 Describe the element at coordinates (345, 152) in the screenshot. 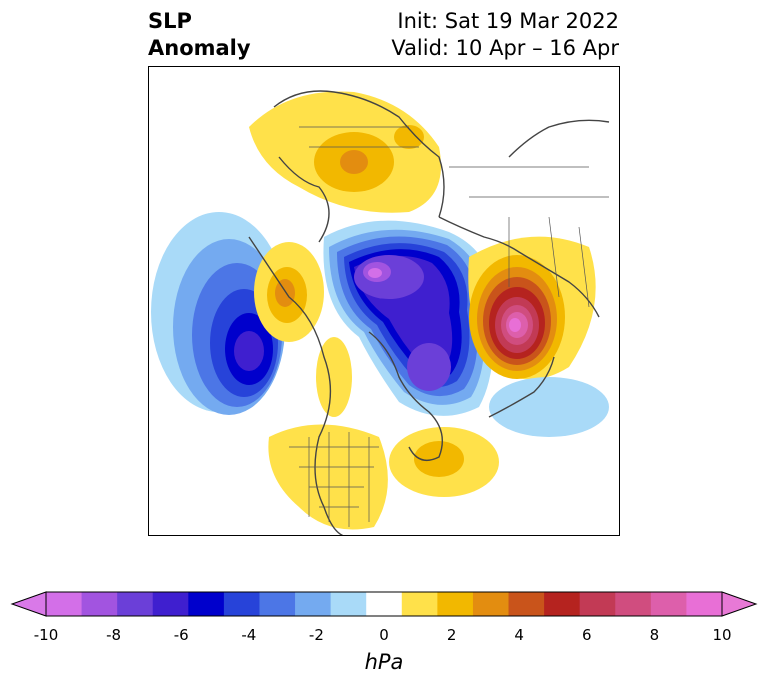

I see `east-asia-high` at that location.